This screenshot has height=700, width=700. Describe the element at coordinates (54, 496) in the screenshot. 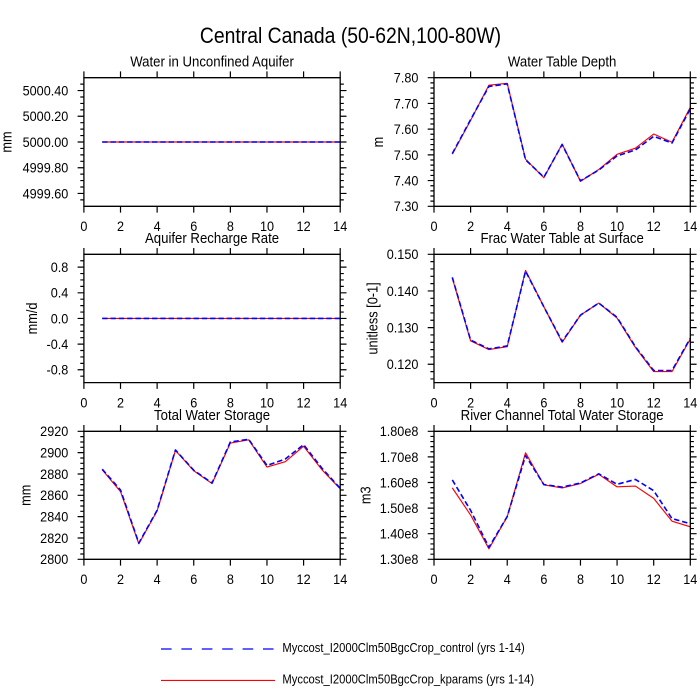

I see `svg-text: 2860` at that location.